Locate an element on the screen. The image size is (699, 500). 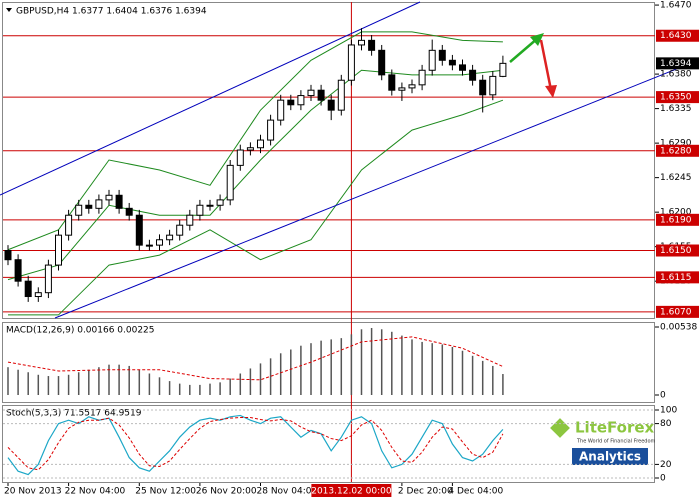
x-tick-label: 2 Dec 20:00 is located at coordinates (425, 492).